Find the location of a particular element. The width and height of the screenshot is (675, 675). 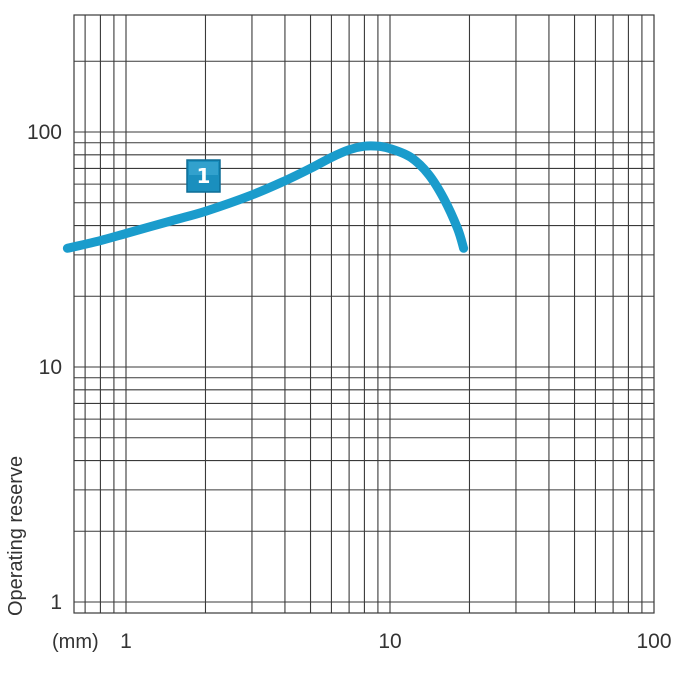

series-line is located at coordinates (265, 197).